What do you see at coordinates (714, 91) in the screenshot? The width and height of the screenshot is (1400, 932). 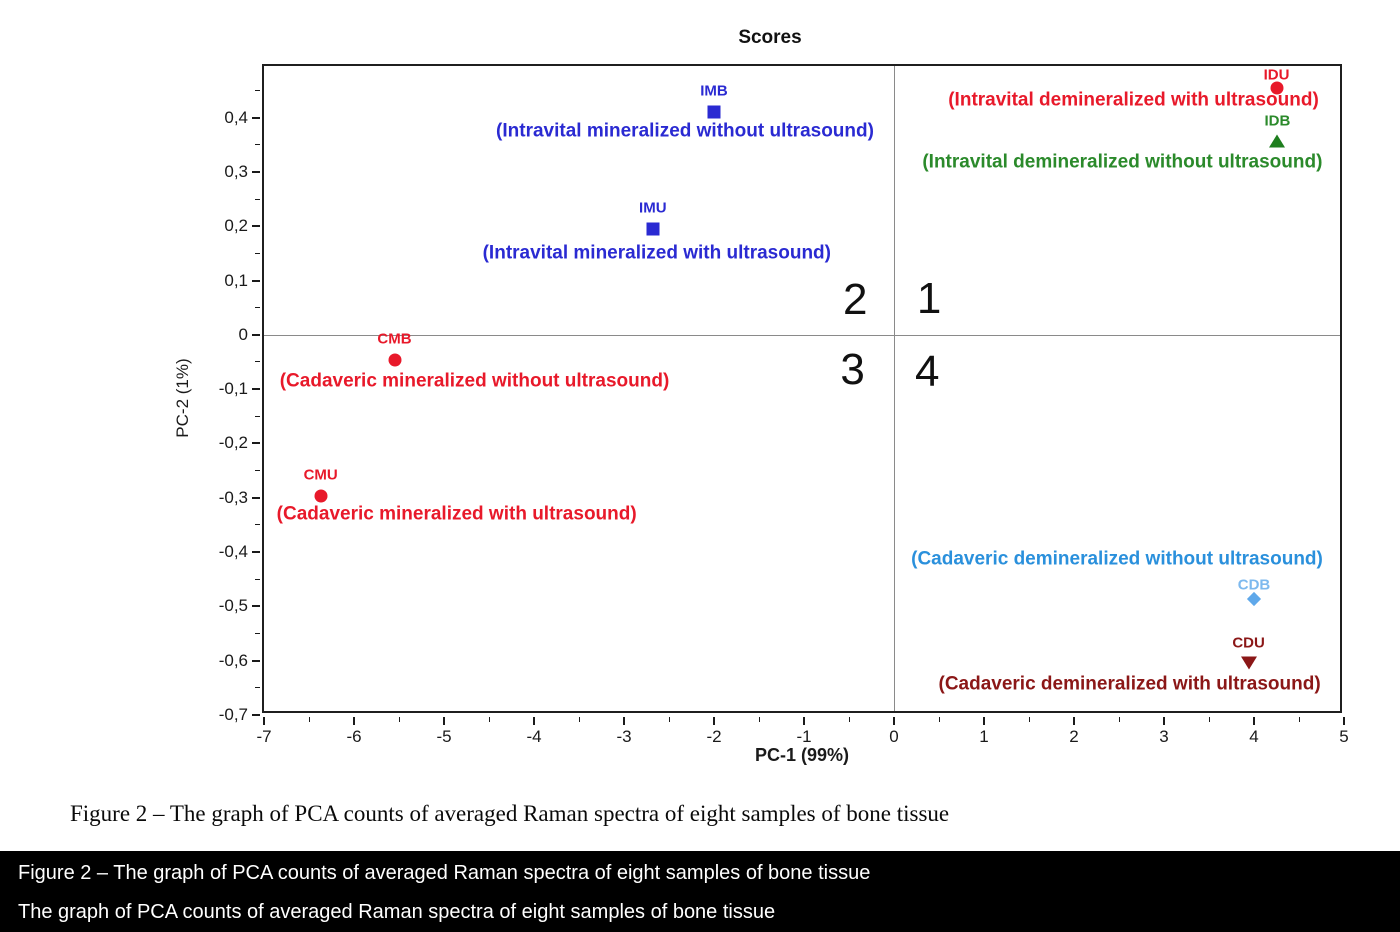 I see `point-id-imb: IMB` at bounding box center [714, 91].